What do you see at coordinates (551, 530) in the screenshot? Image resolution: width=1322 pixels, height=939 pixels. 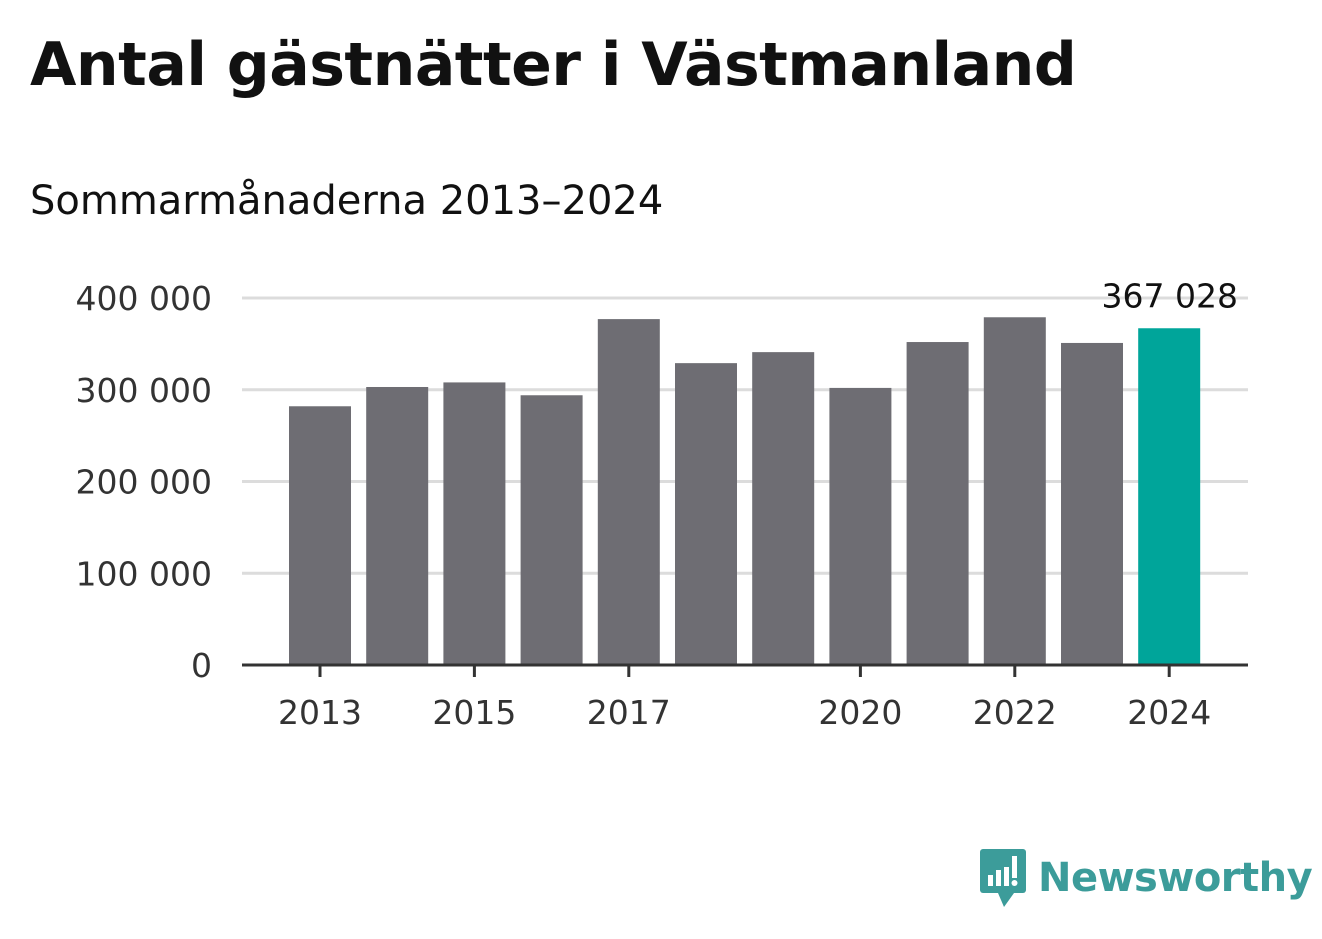 I see `bar-2016` at bounding box center [551, 530].